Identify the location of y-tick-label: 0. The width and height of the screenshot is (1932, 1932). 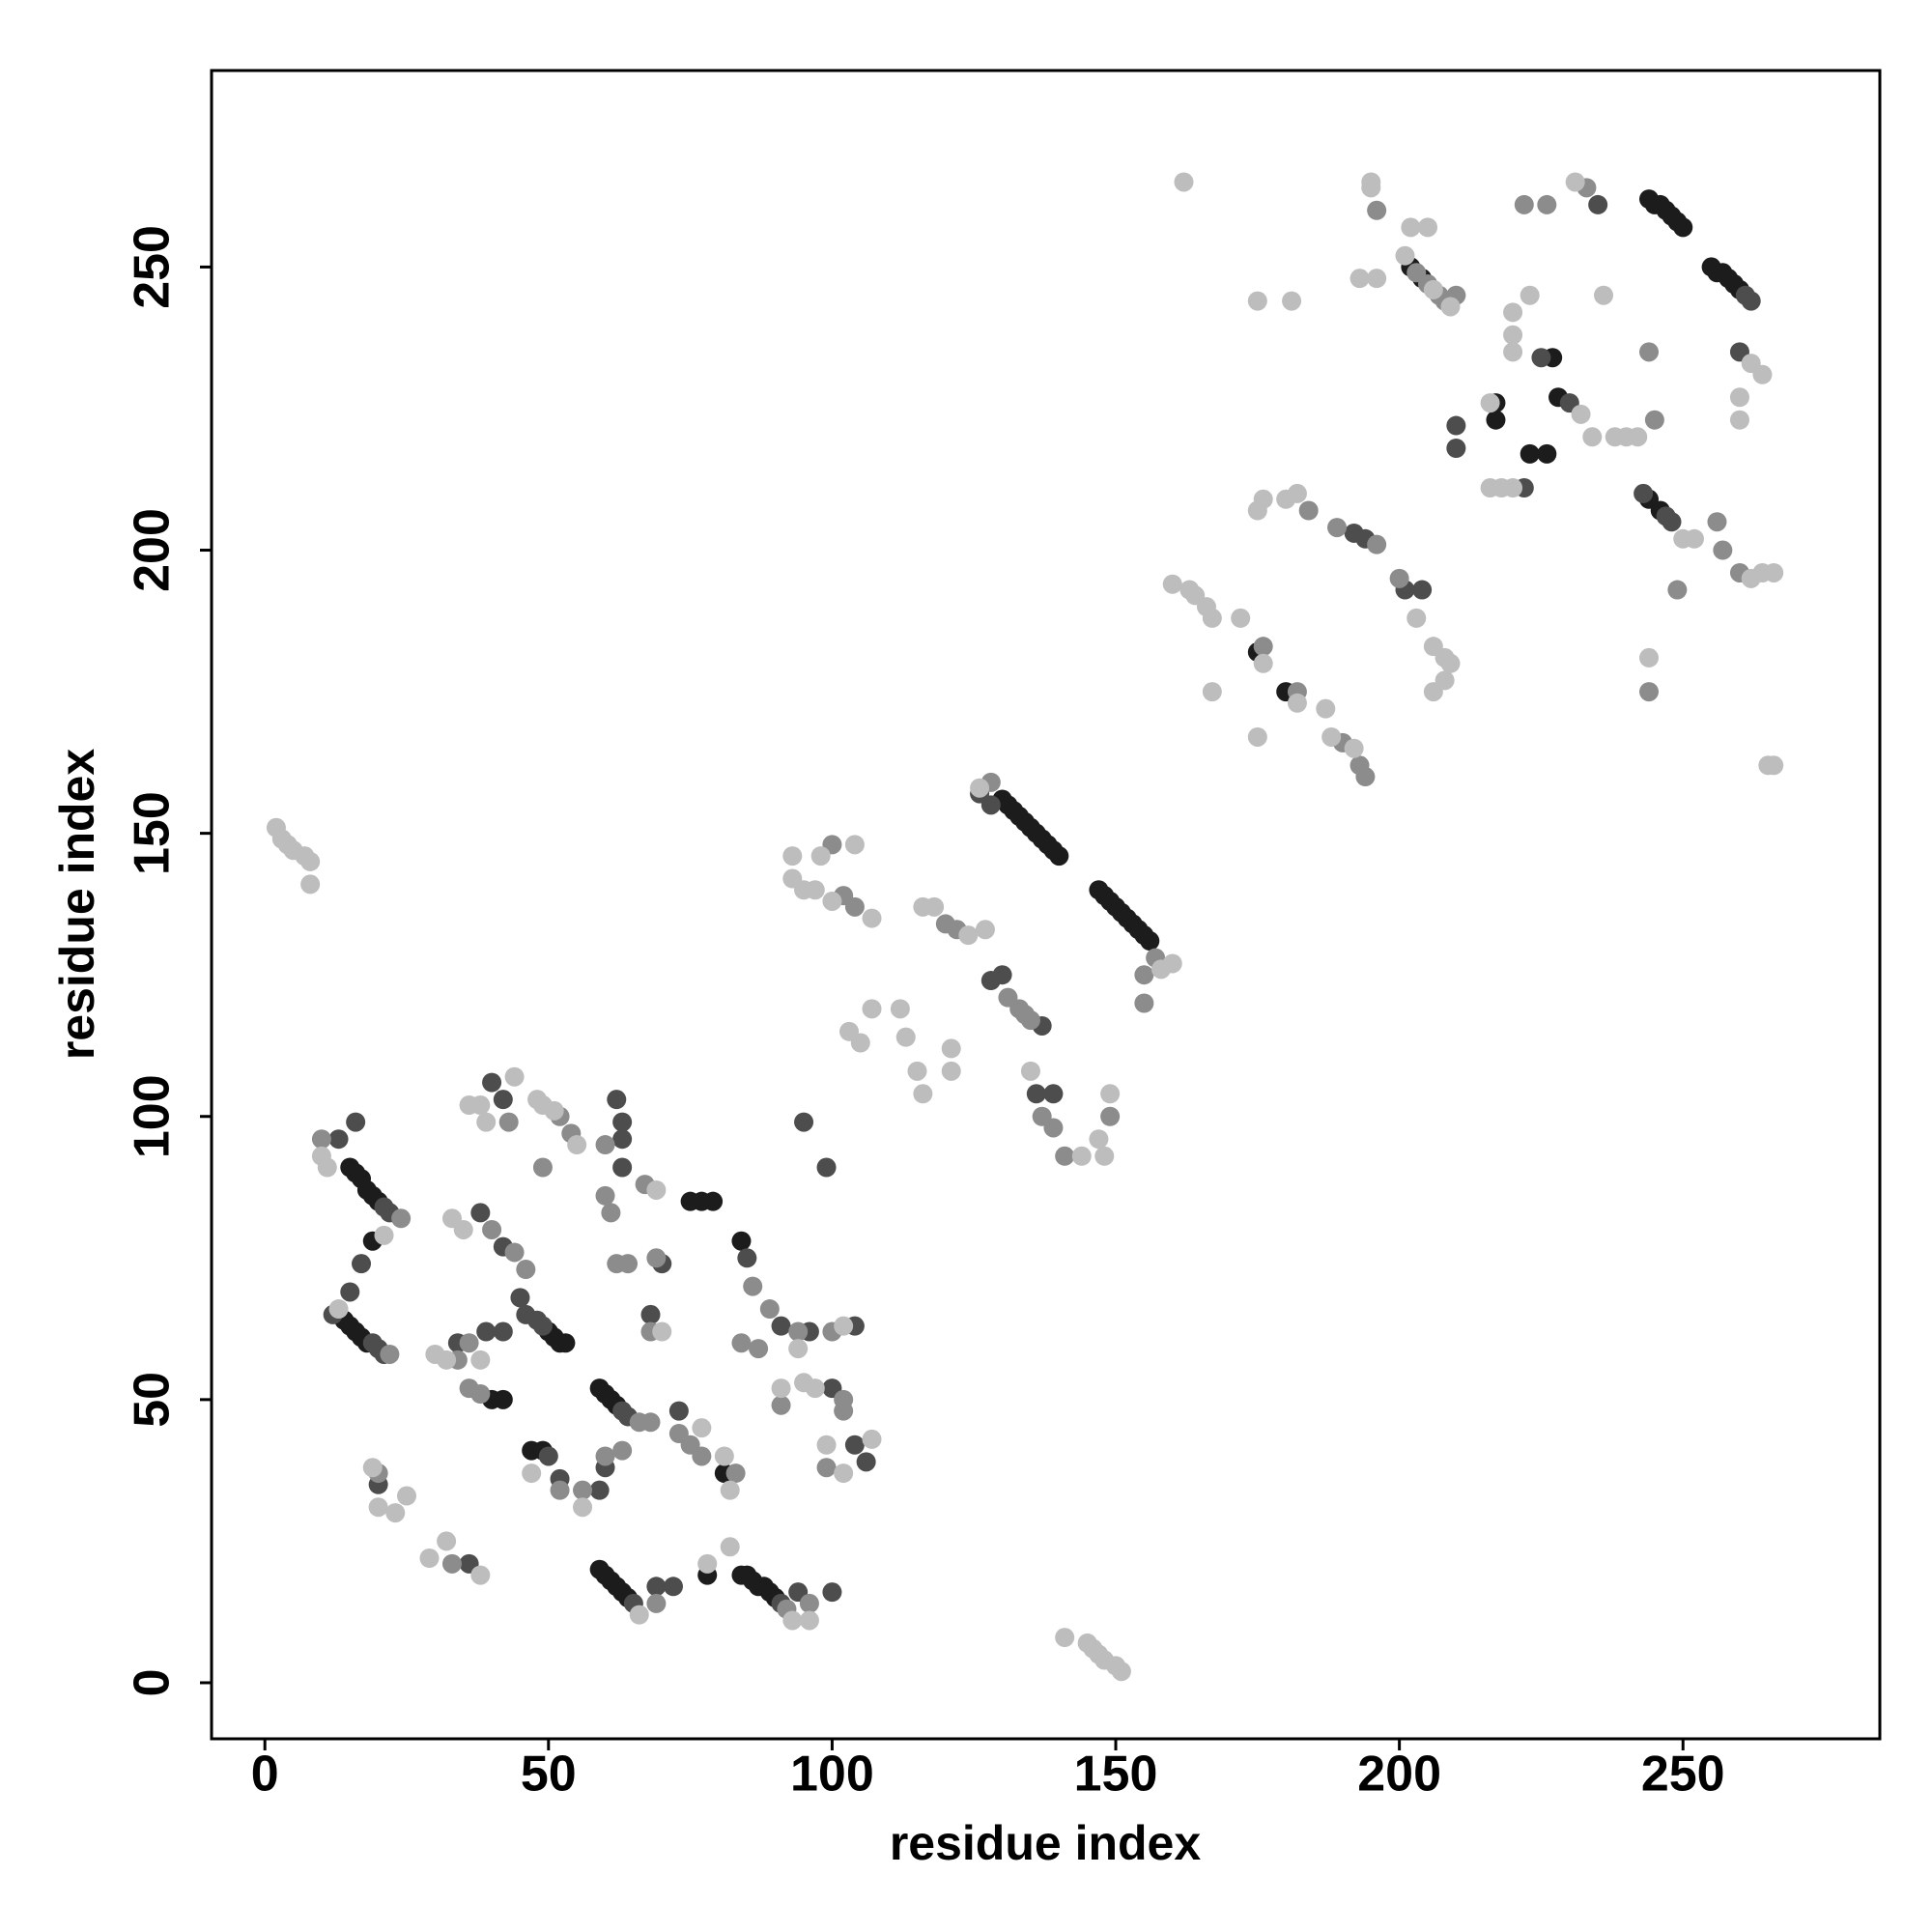
(153, 1683).